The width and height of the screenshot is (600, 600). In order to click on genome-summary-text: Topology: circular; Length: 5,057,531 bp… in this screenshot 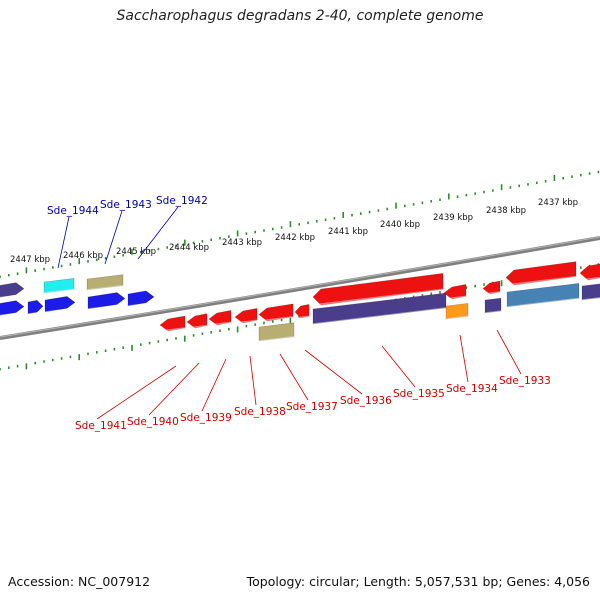, I will do `click(418, 581)`.